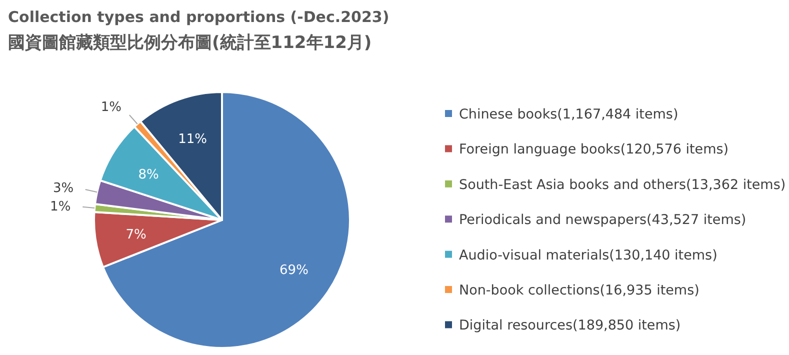  What do you see at coordinates (594, 150) in the screenshot?
I see `legend-label: Foreign language books(120,576 items)` at bounding box center [594, 150].